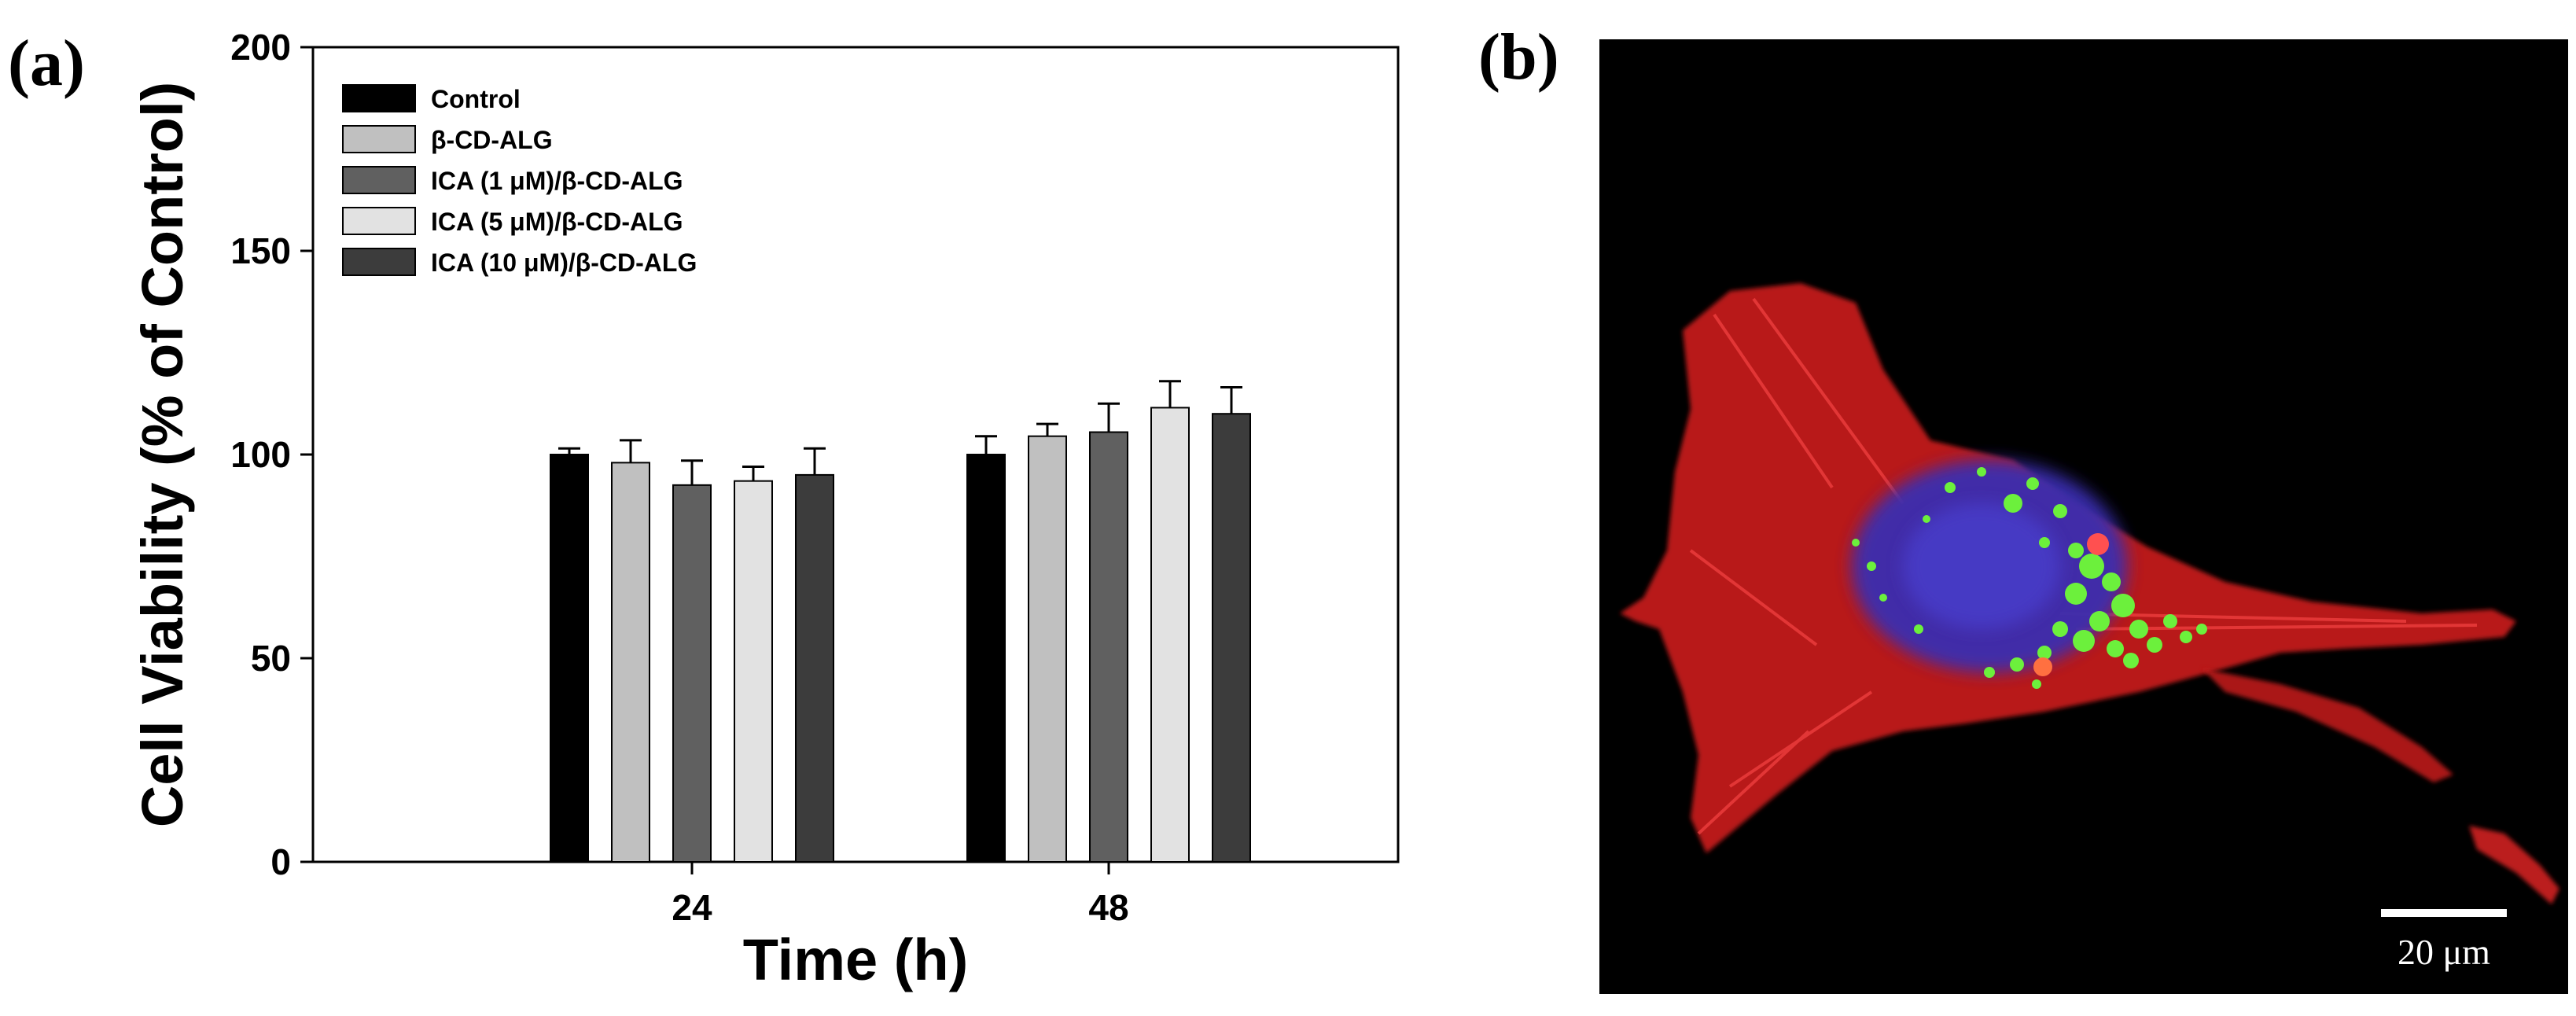  I want to click on y-tick-label: 50, so click(271, 658).